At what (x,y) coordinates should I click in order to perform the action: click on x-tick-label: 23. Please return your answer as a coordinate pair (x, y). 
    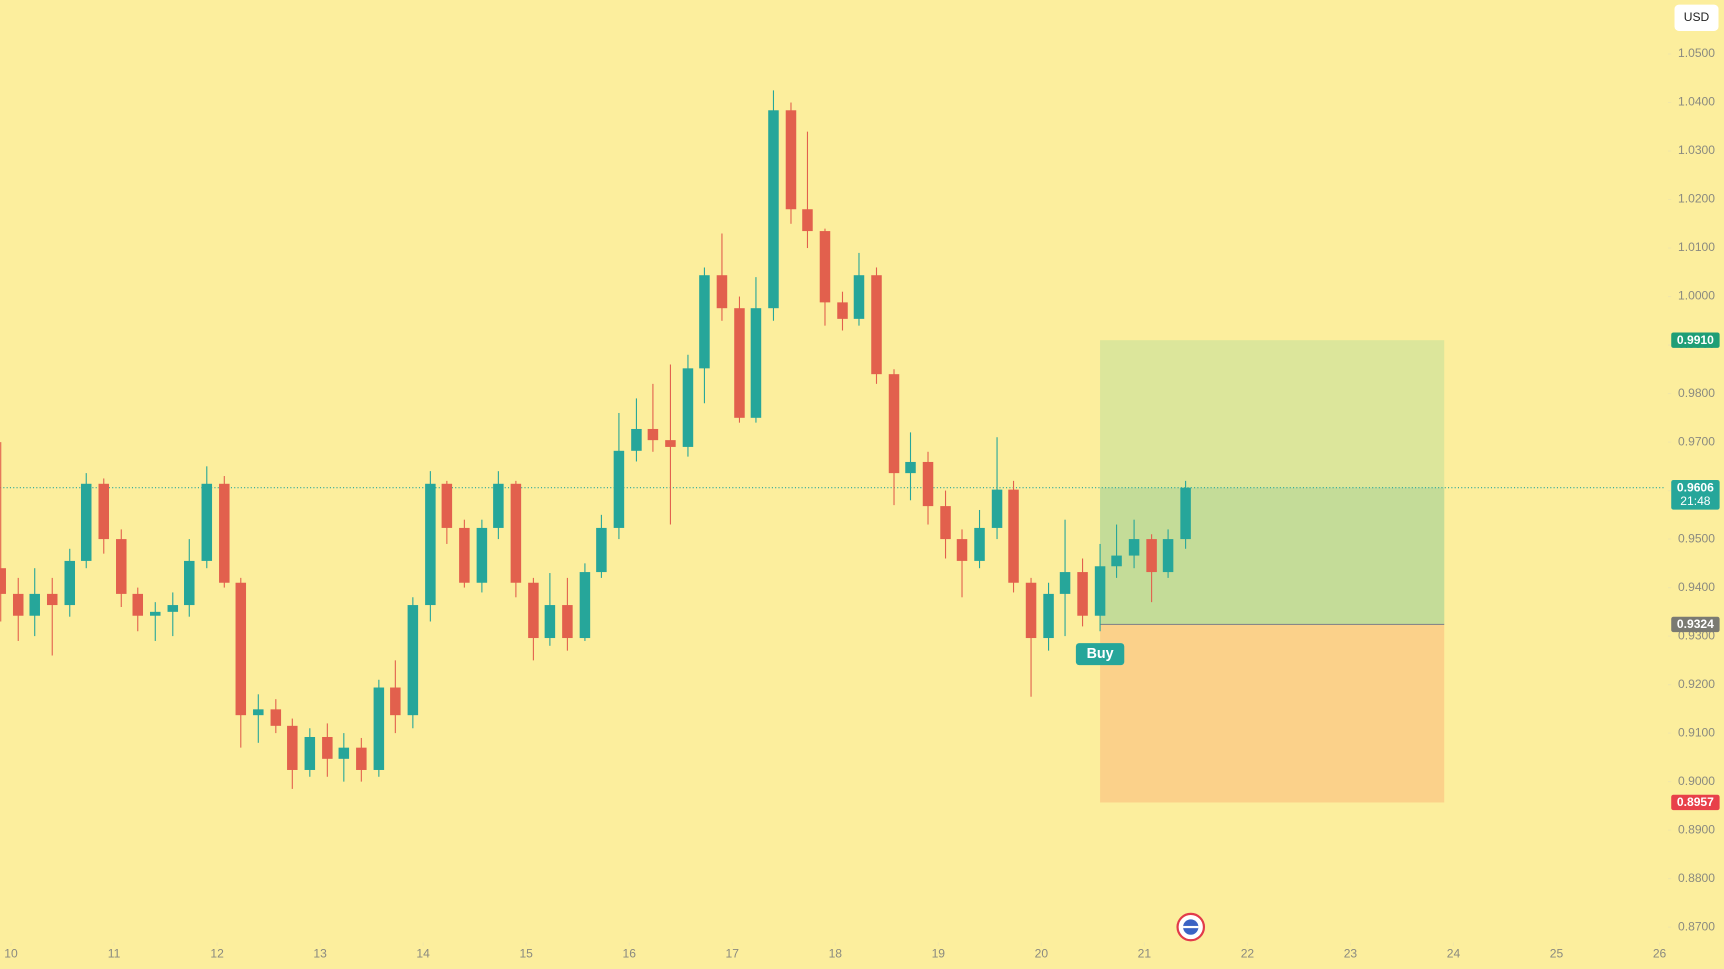
    Looking at the image, I should click on (1351, 954).